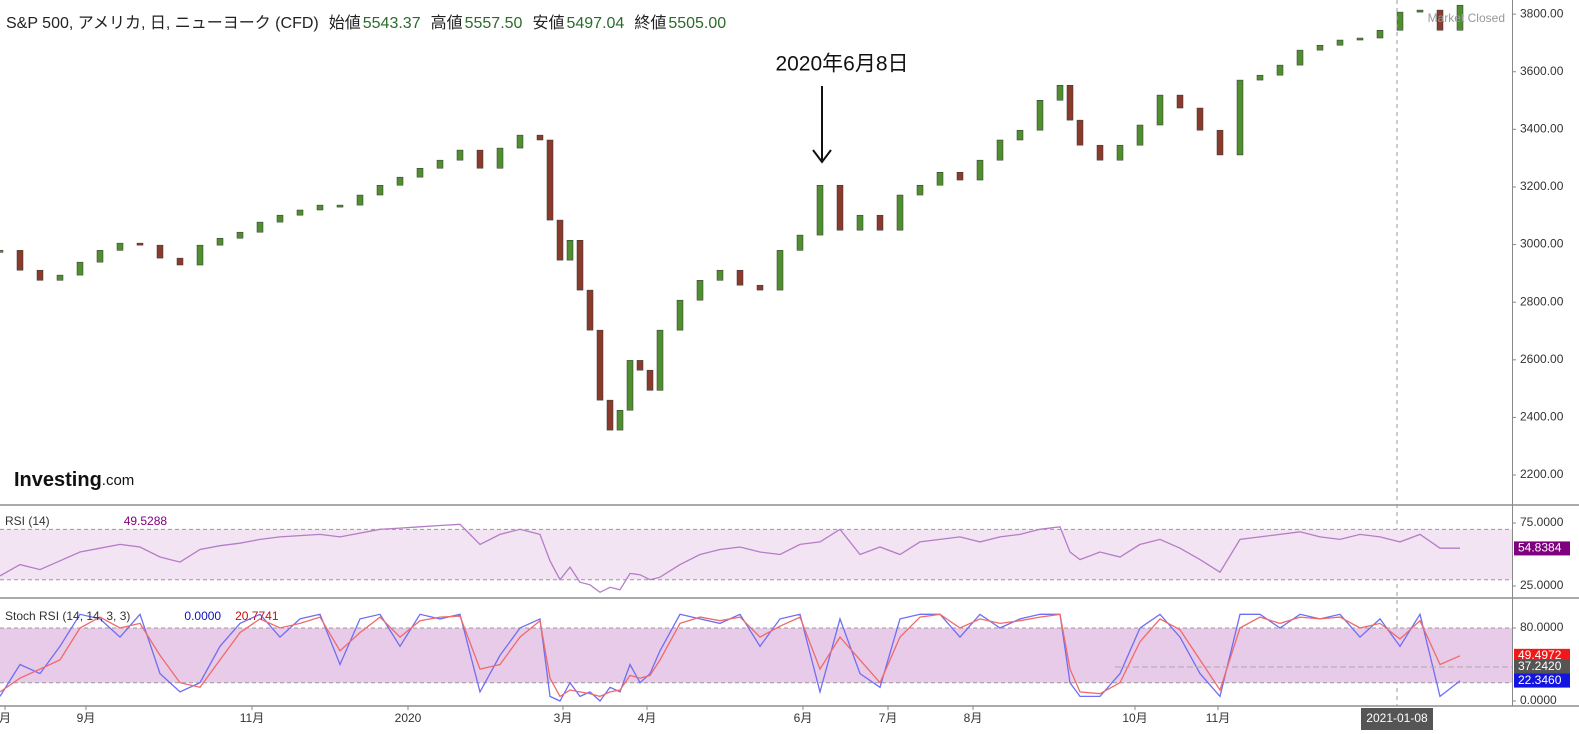 This screenshot has height=734, width=1579. Describe the element at coordinates (446, 23) in the screenshot. I see `ohlc-name: 高値` at that location.